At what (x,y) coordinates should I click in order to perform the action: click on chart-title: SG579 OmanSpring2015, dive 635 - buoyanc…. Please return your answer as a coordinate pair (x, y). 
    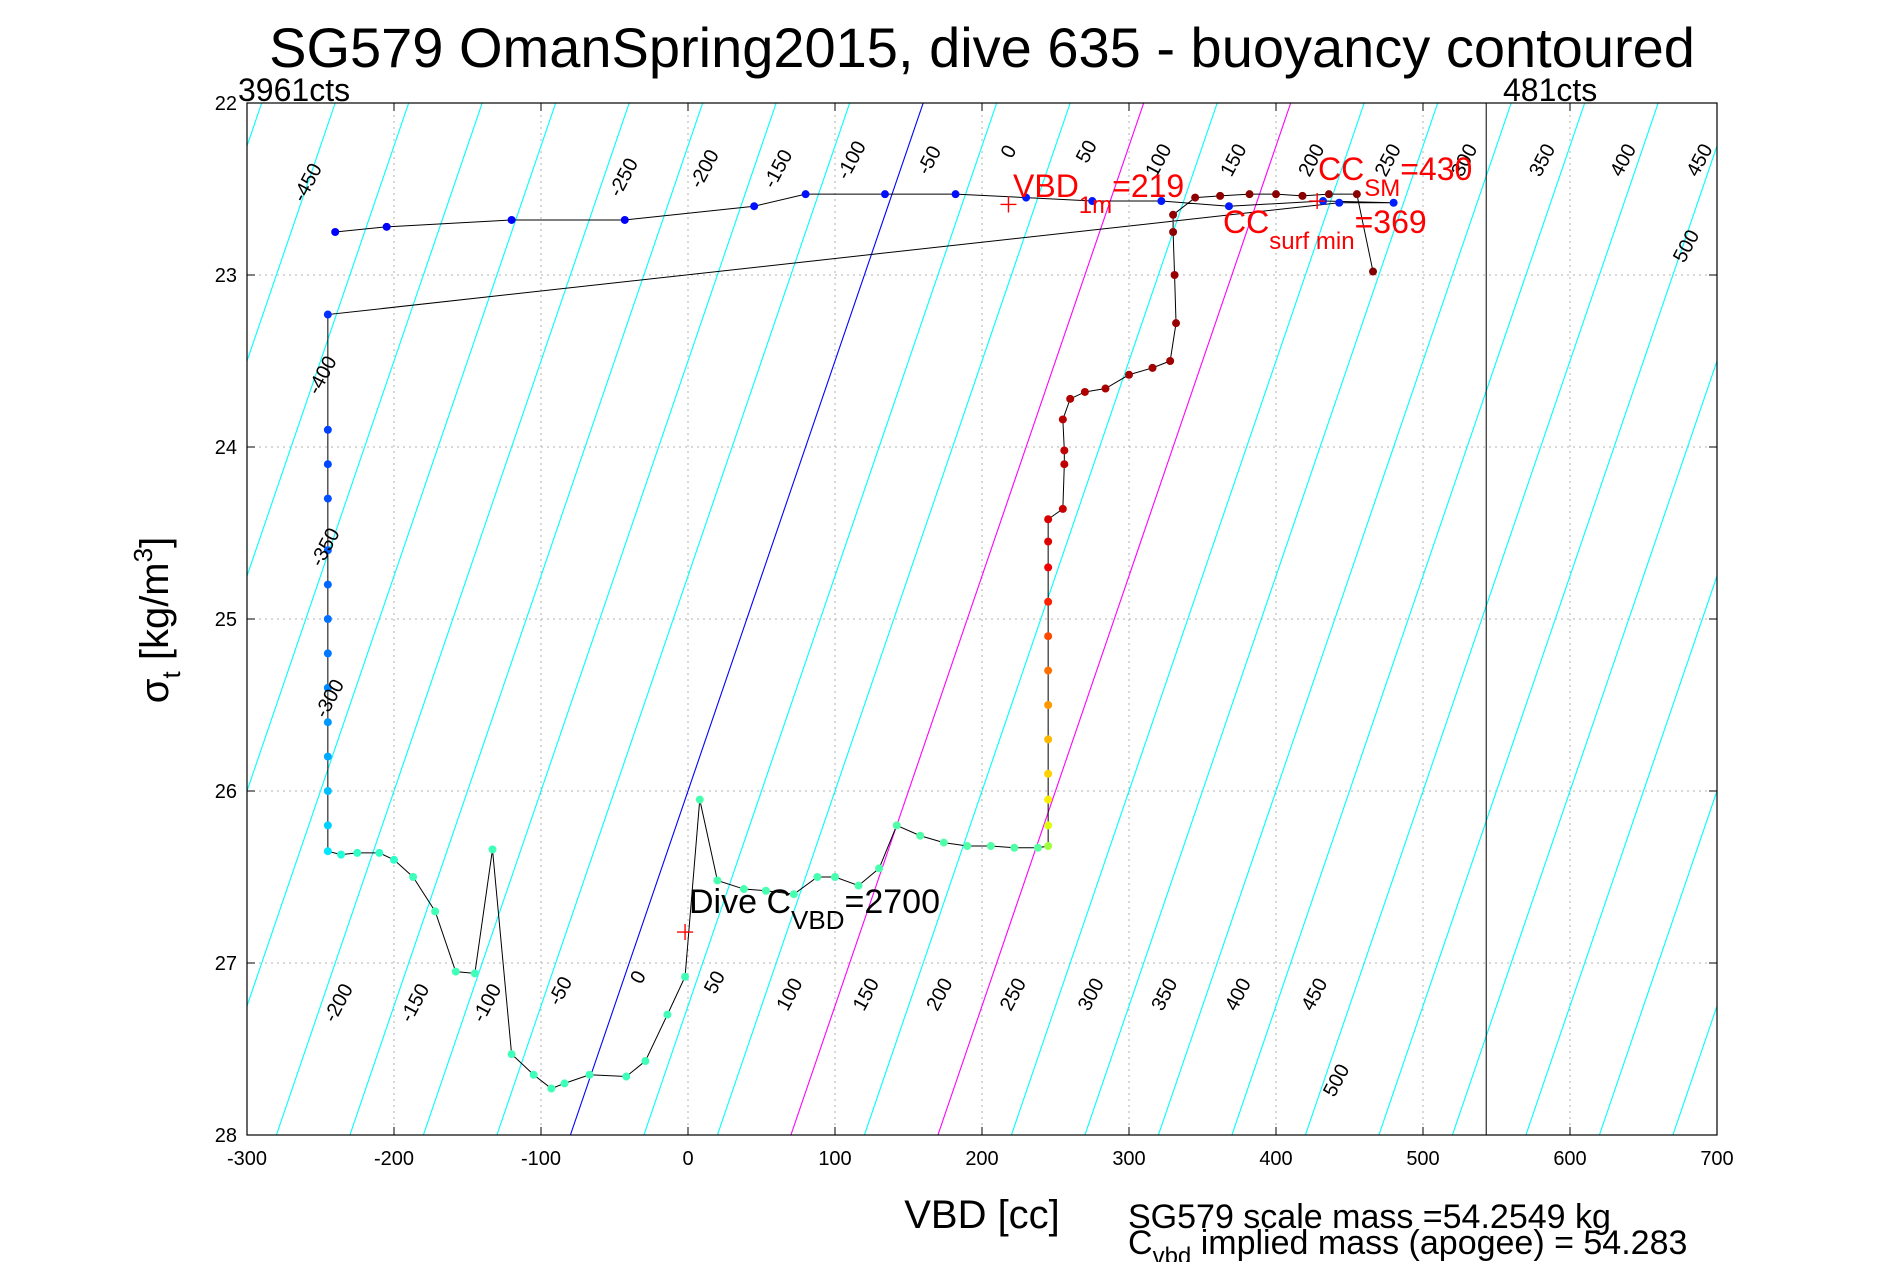
    Looking at the image, I should click on (982, 47).